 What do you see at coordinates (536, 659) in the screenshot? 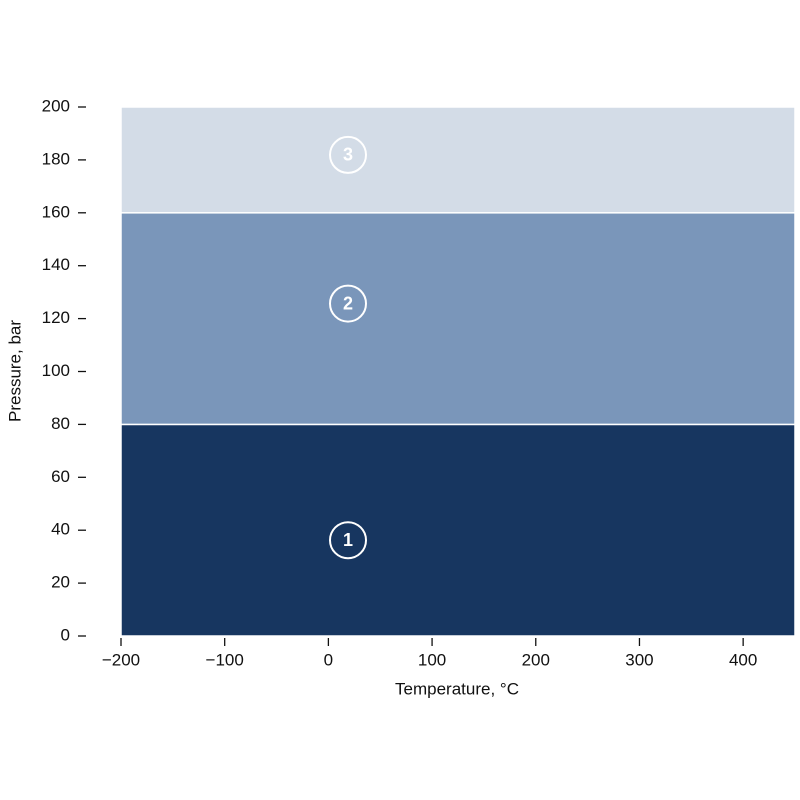
I see `x-tick-label: 200` at bounding box center [536, 659].